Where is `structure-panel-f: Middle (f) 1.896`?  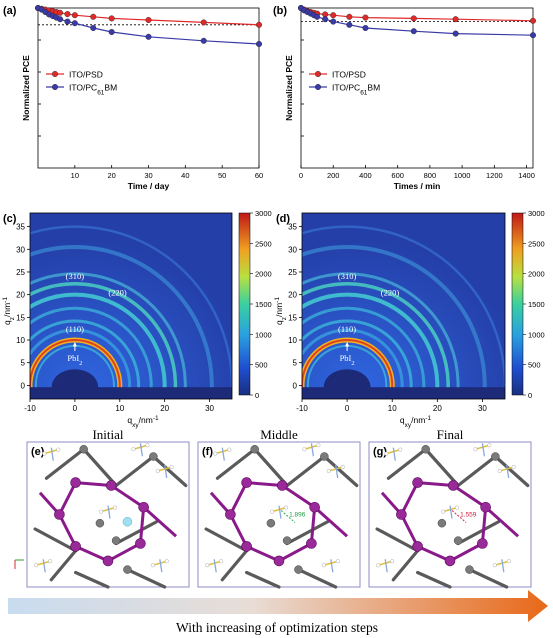 structure-panel-f: Middle (f) 1.896 is located at coordinates (279, 508).